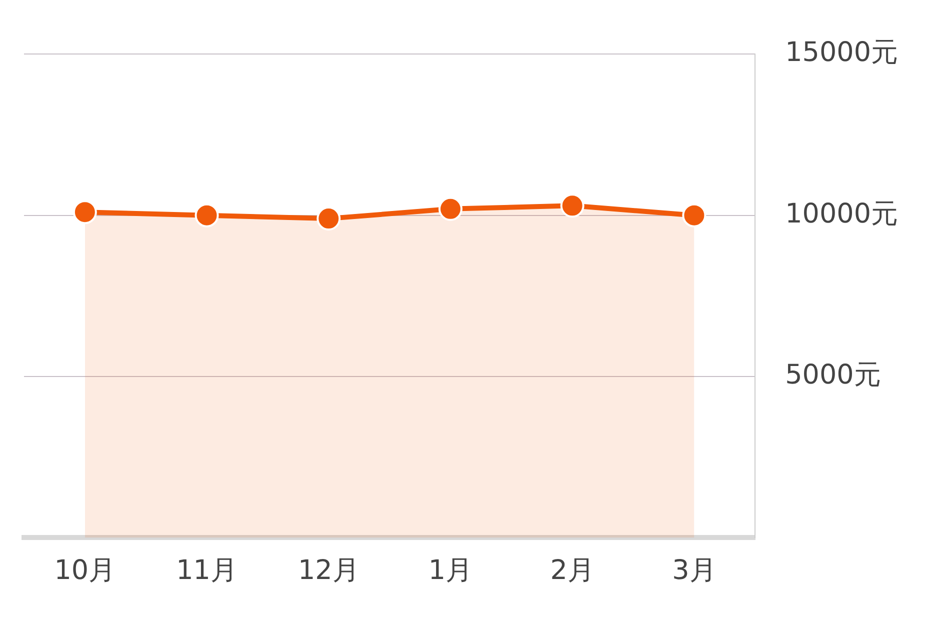 The height and width of the screenshot is (624, 946). Describe the element at coordinates (329, 570) in the screenshot. I see `x-tick-label: 12月` at that location.